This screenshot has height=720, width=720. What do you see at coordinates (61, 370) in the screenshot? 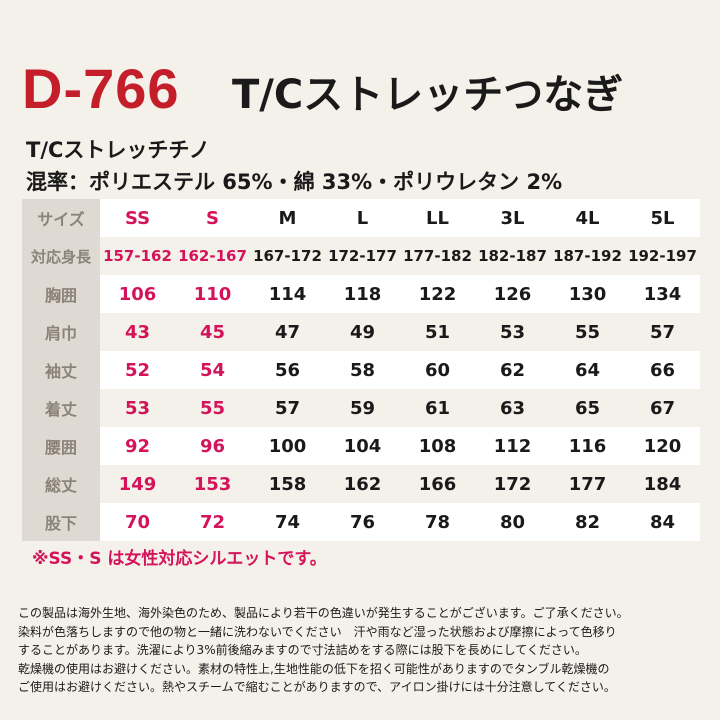
I see `row-label: 袖丈` at bounding box center [61, 370].